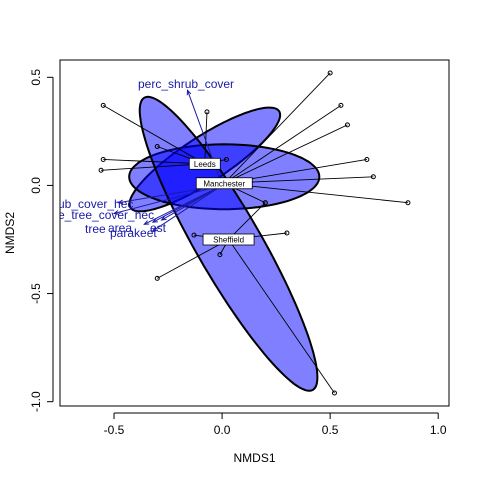 This screenshot has height=480, width=480. What do you see at coordinates (36, 293) in the screenshot?
I see `y-tick-label-1: -0.5` at bounding box center [36, 293].